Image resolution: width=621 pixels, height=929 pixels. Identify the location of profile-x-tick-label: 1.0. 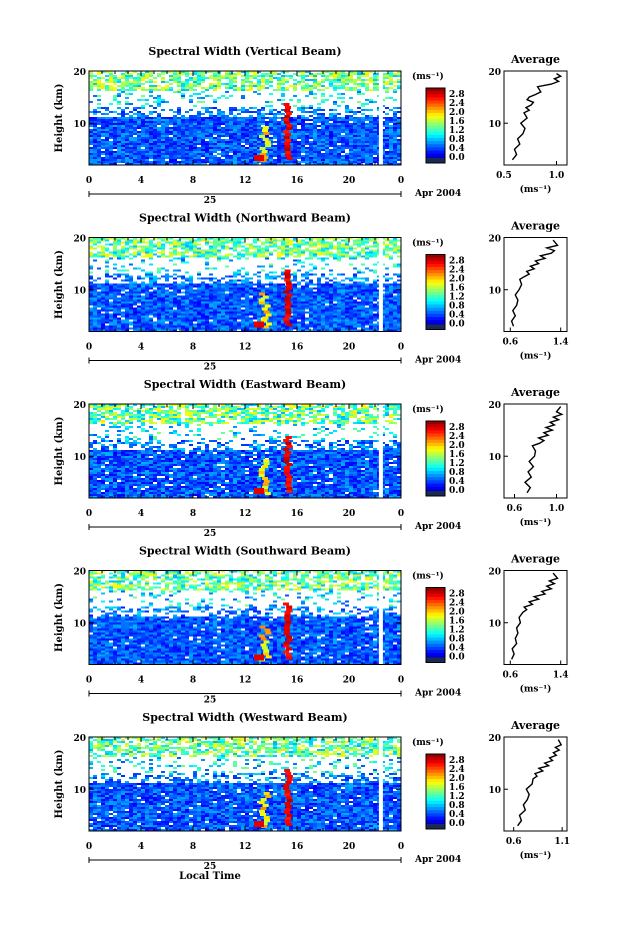
(557, 509).